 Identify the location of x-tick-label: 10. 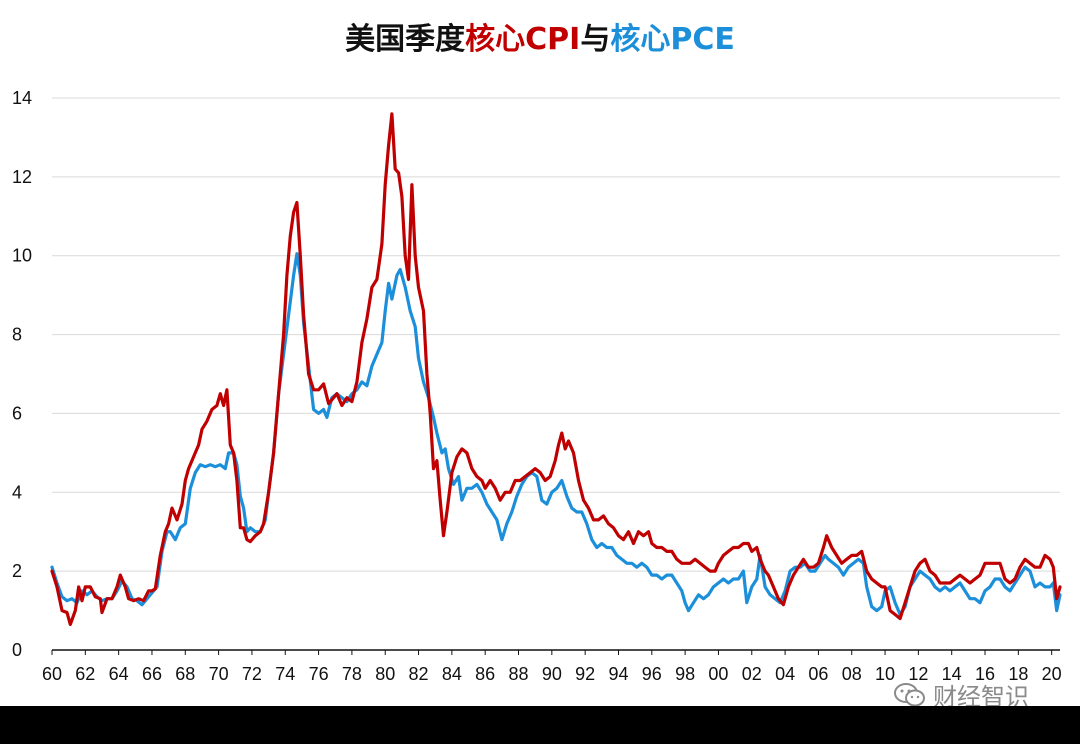
(885, 674).